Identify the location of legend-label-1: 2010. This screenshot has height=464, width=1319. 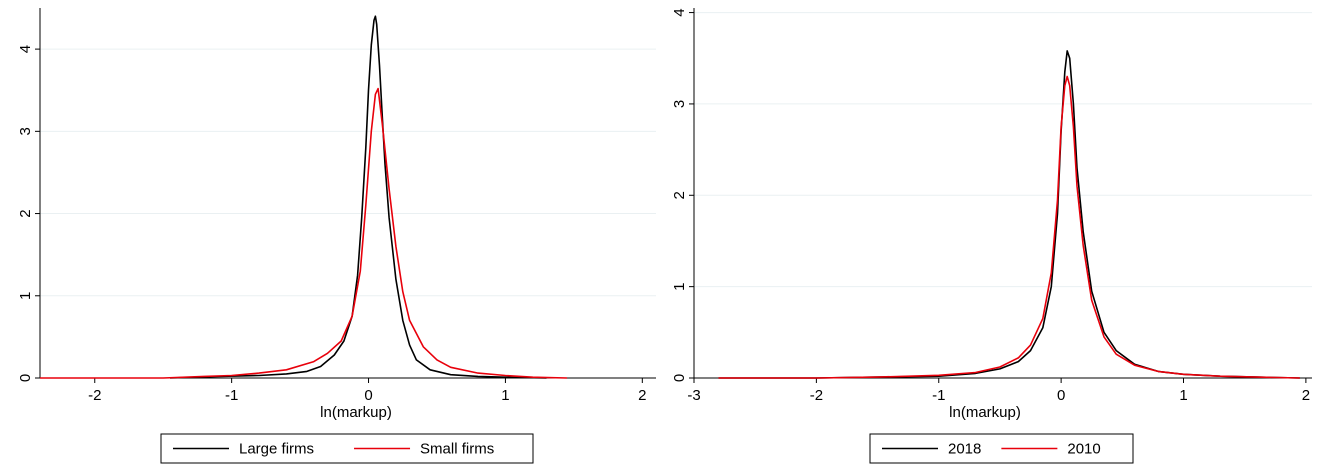
(1083, 449).